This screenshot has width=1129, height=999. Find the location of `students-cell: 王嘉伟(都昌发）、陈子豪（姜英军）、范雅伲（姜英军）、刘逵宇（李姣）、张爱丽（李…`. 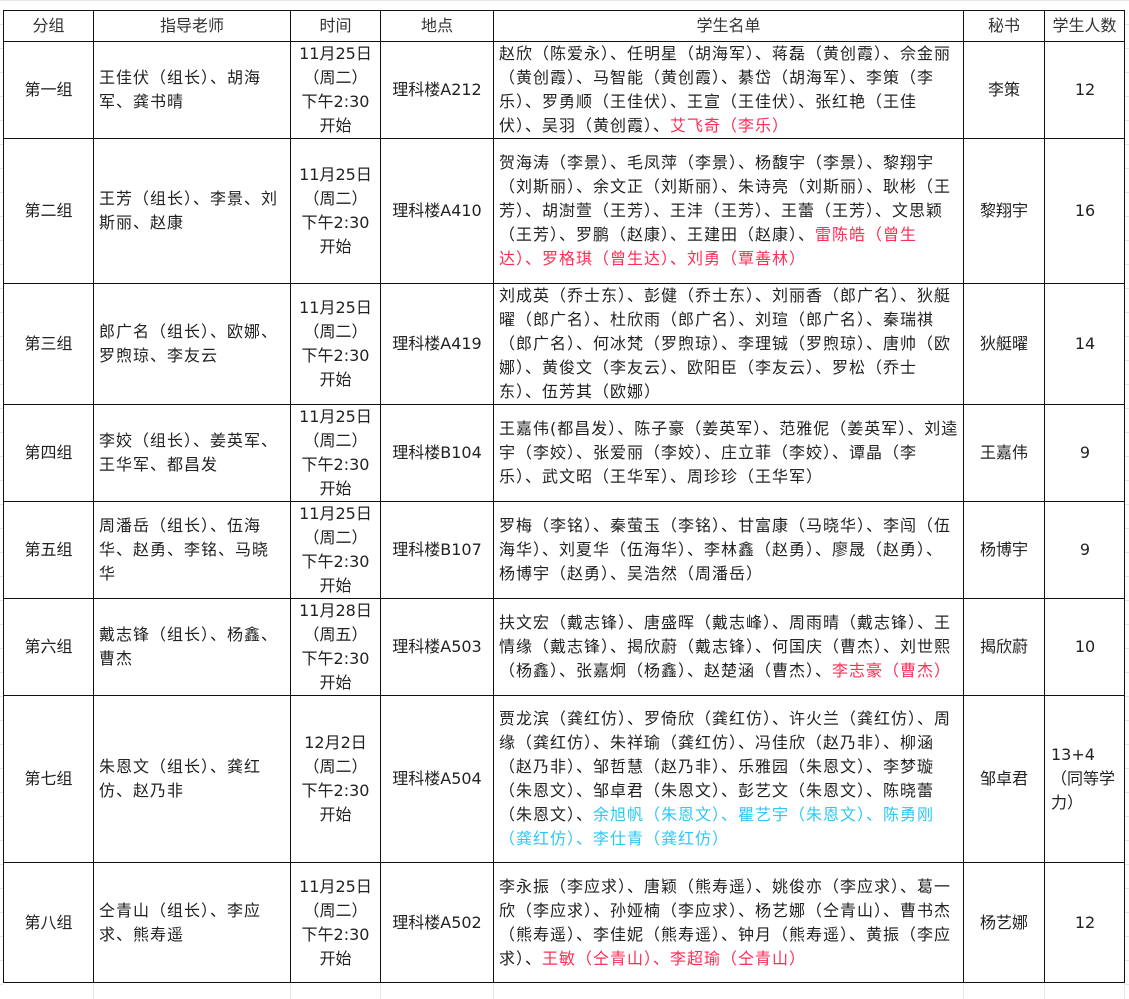

students-cell: 王嘉伟(都昌发）、陈子豪（姜英军）、范雅伲（姜英军）、刘逵宇（李姣）、张爱丽（李… is located at coordinates (728, 453).